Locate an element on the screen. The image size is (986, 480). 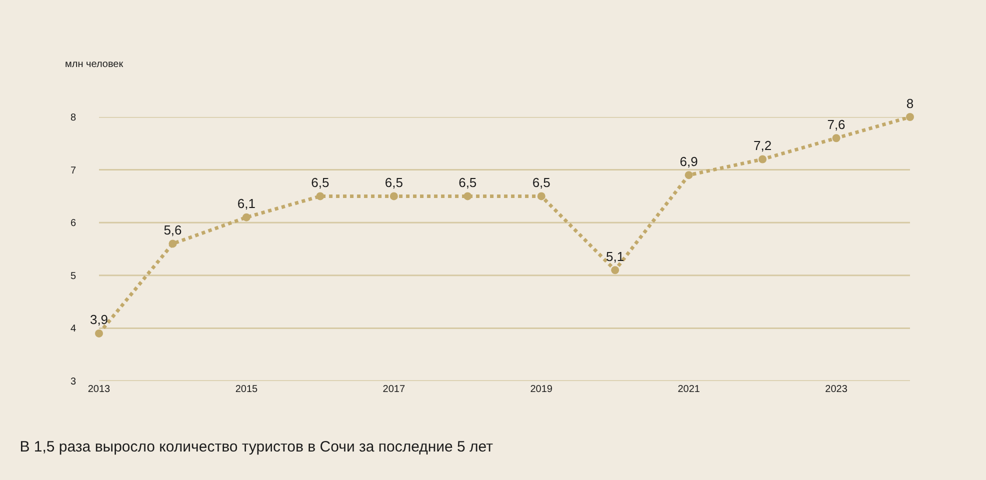
x-tick-label: 2017 is located at coordinates (394, 389).